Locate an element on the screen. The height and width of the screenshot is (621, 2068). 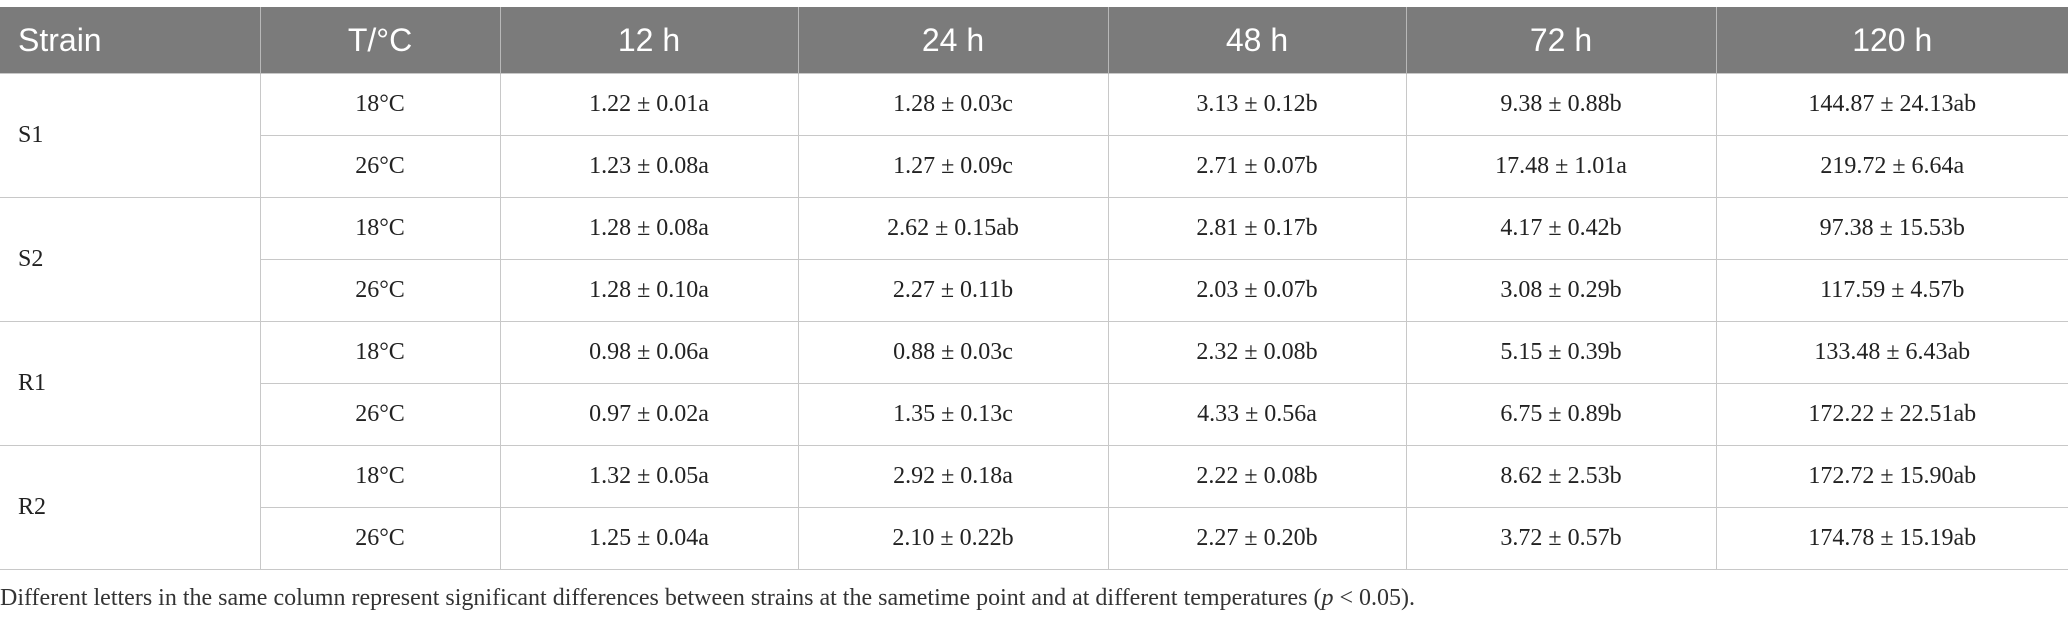
value-cell: 0.88 ± 0.03c is located at coordinates (953, 352).